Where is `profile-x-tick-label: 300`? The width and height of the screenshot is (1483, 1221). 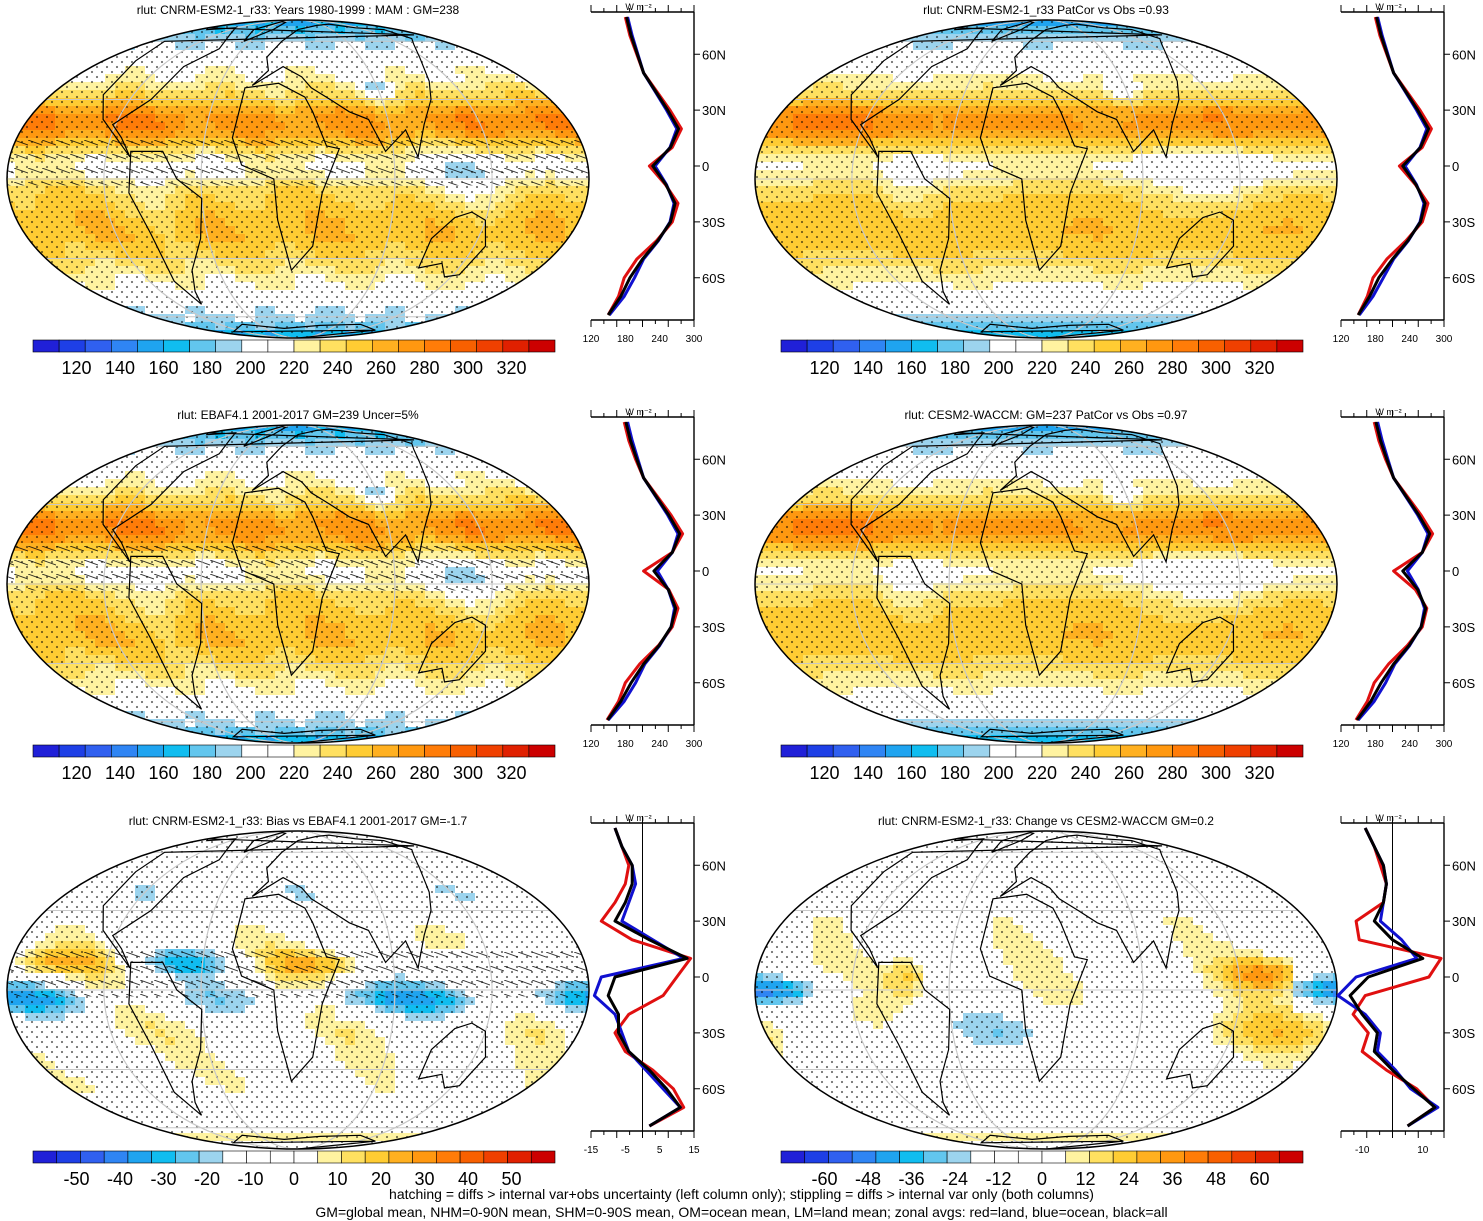 profile-x-tick-label: 300 is located at coordinates (694, 339).